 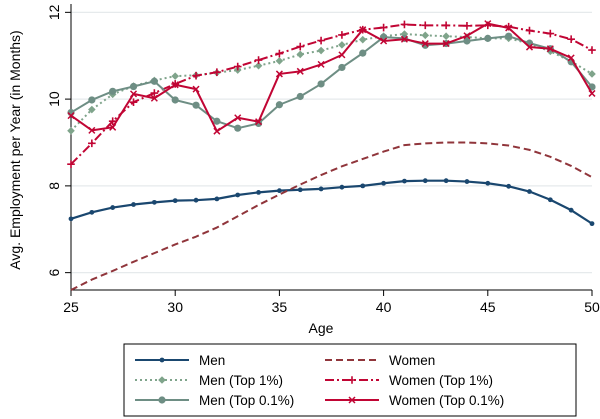 What do you see at coordinates (58, 140) in the screenshot?
I see `y-axis-ticks: 6 8 10 12` at bounding box center [58, 140].